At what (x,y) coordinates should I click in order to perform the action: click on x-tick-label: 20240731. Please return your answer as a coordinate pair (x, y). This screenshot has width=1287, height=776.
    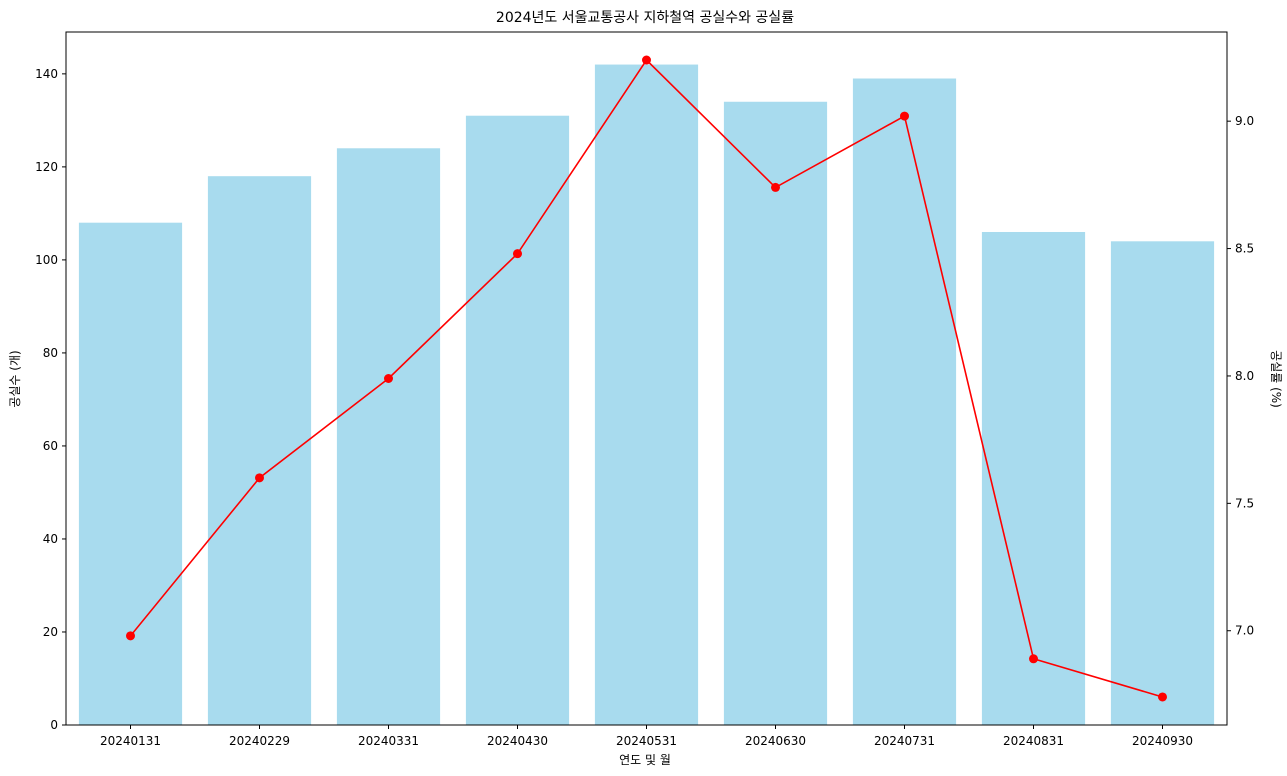
    Looking at the image, I should click on (904, 741).